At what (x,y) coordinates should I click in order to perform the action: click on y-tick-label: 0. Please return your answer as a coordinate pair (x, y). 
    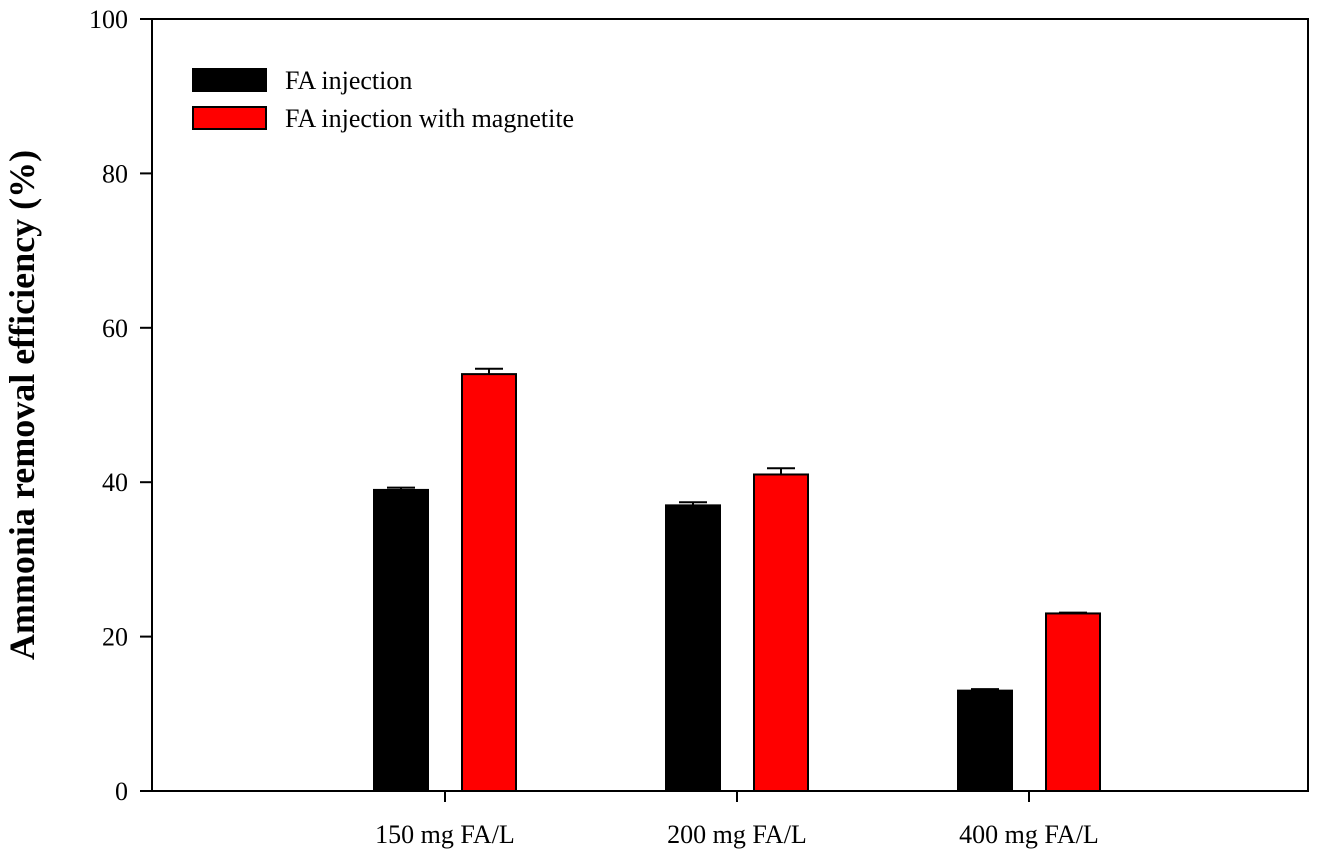
    Looking at the image, I should click on (121, 791).